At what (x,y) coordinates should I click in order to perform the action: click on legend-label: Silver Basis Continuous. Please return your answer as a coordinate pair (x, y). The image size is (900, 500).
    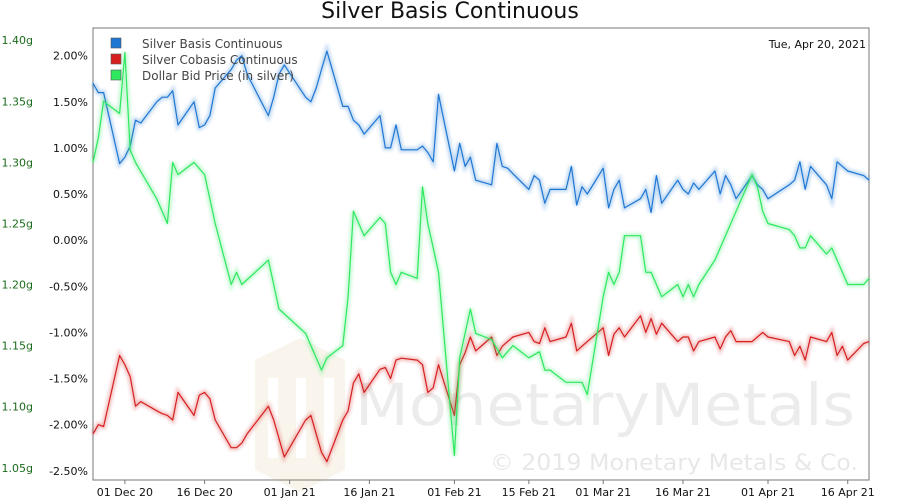
    Looking at the image, I should click on (212, 44).